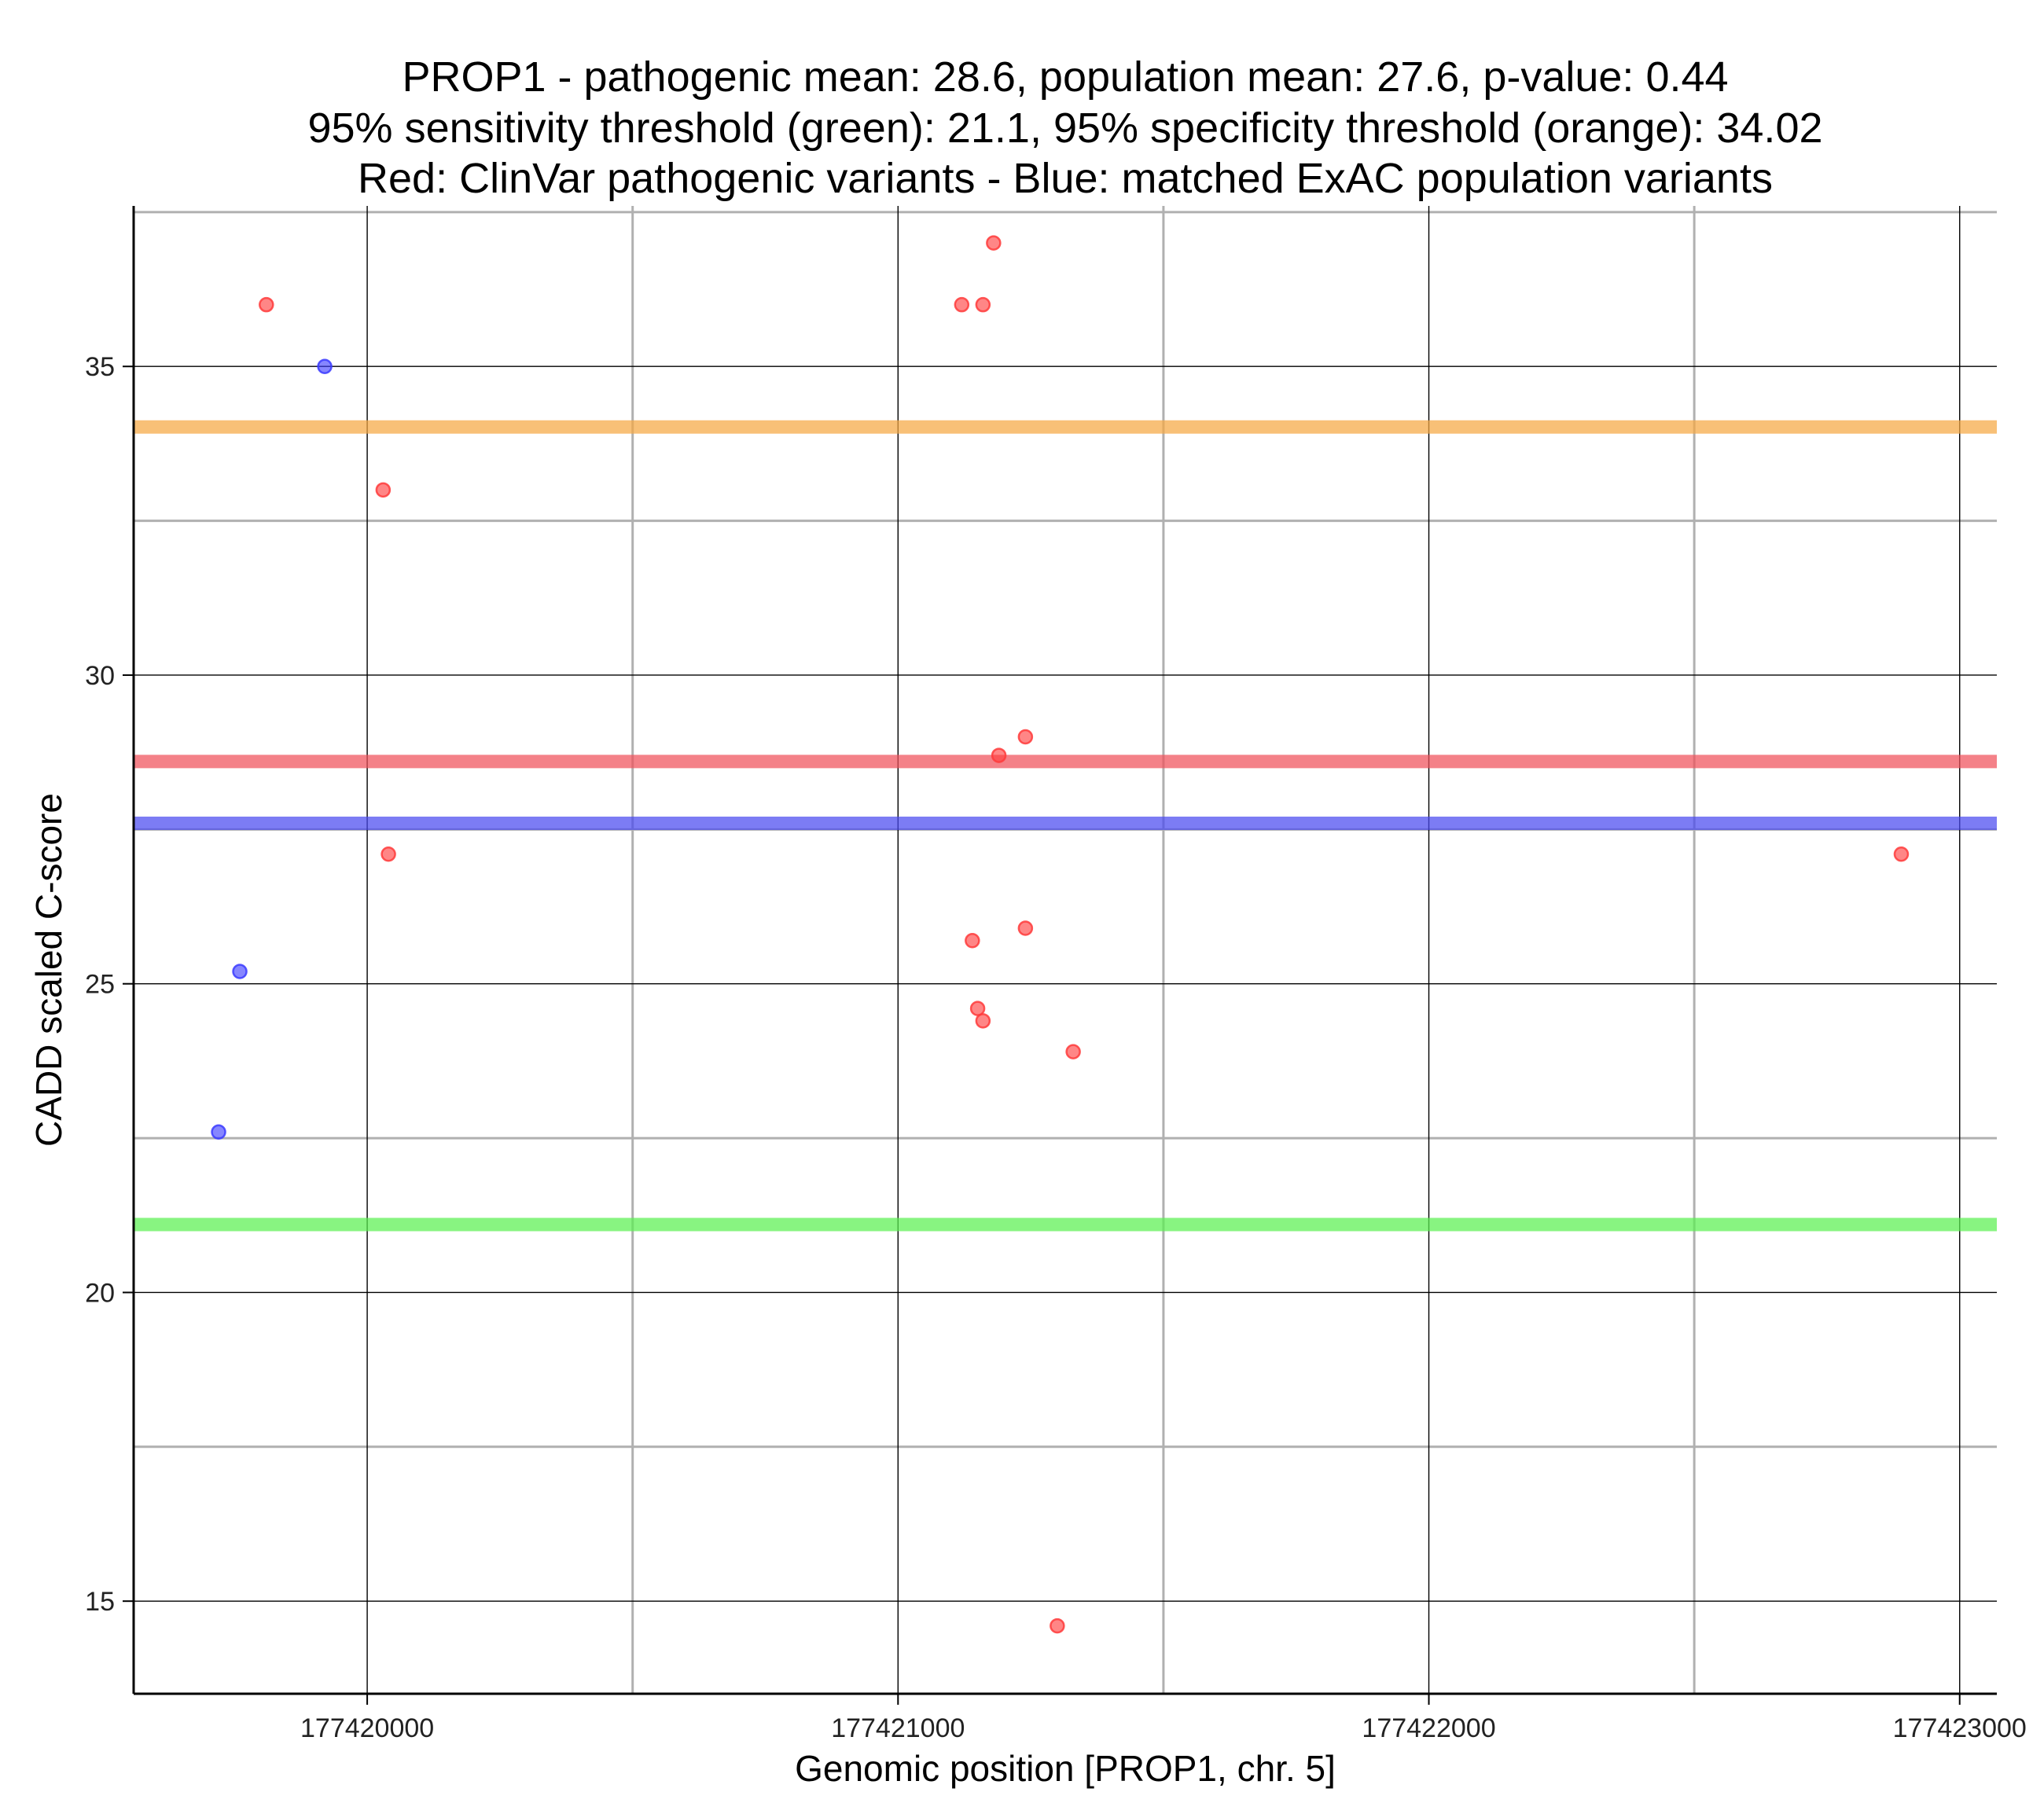 Image resolution: width=2044 pixels, height=1814 pixels. Describe the element at coordinates (100, 1602) in the screenshot. I see `y-tick-label: 15` at that location.